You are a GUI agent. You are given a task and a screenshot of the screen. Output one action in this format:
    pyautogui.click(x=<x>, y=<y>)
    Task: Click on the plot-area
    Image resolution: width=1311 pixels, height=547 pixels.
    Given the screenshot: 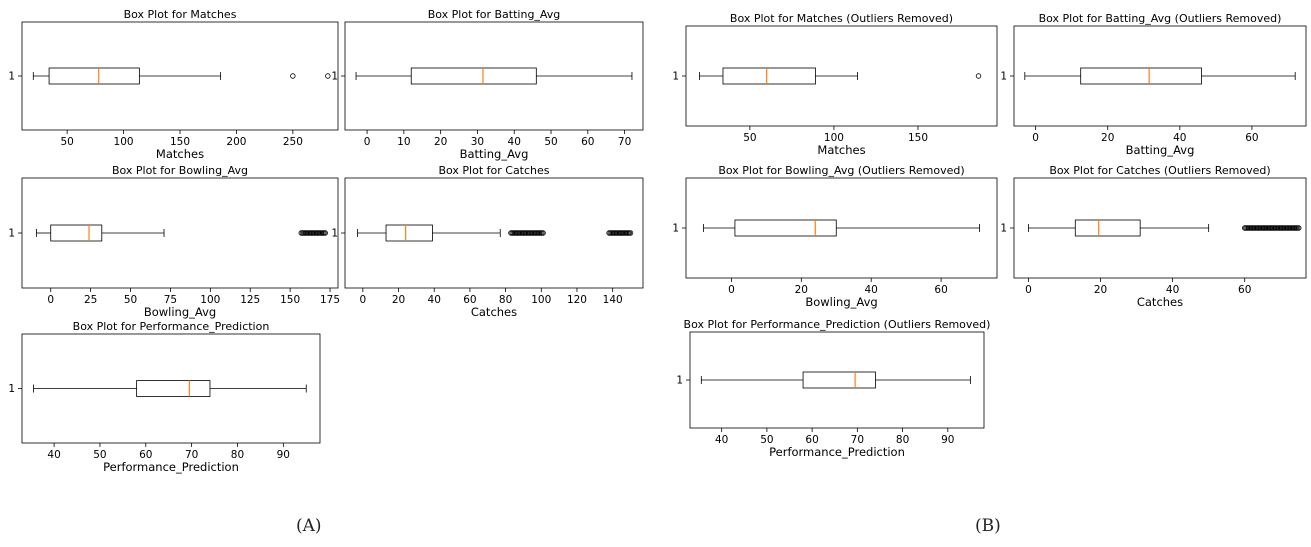 What is the action you would take?
    pyautogui.click(x=180, y=233)
    